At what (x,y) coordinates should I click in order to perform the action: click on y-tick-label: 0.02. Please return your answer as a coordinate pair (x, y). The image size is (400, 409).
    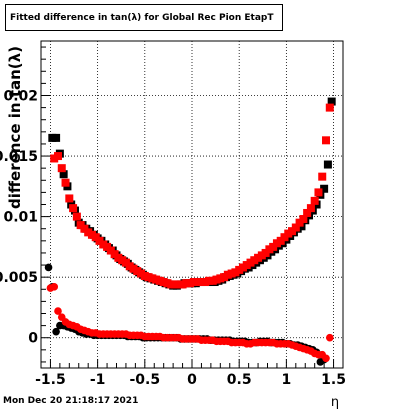
    Looking at the image, I should click on (20, 97).